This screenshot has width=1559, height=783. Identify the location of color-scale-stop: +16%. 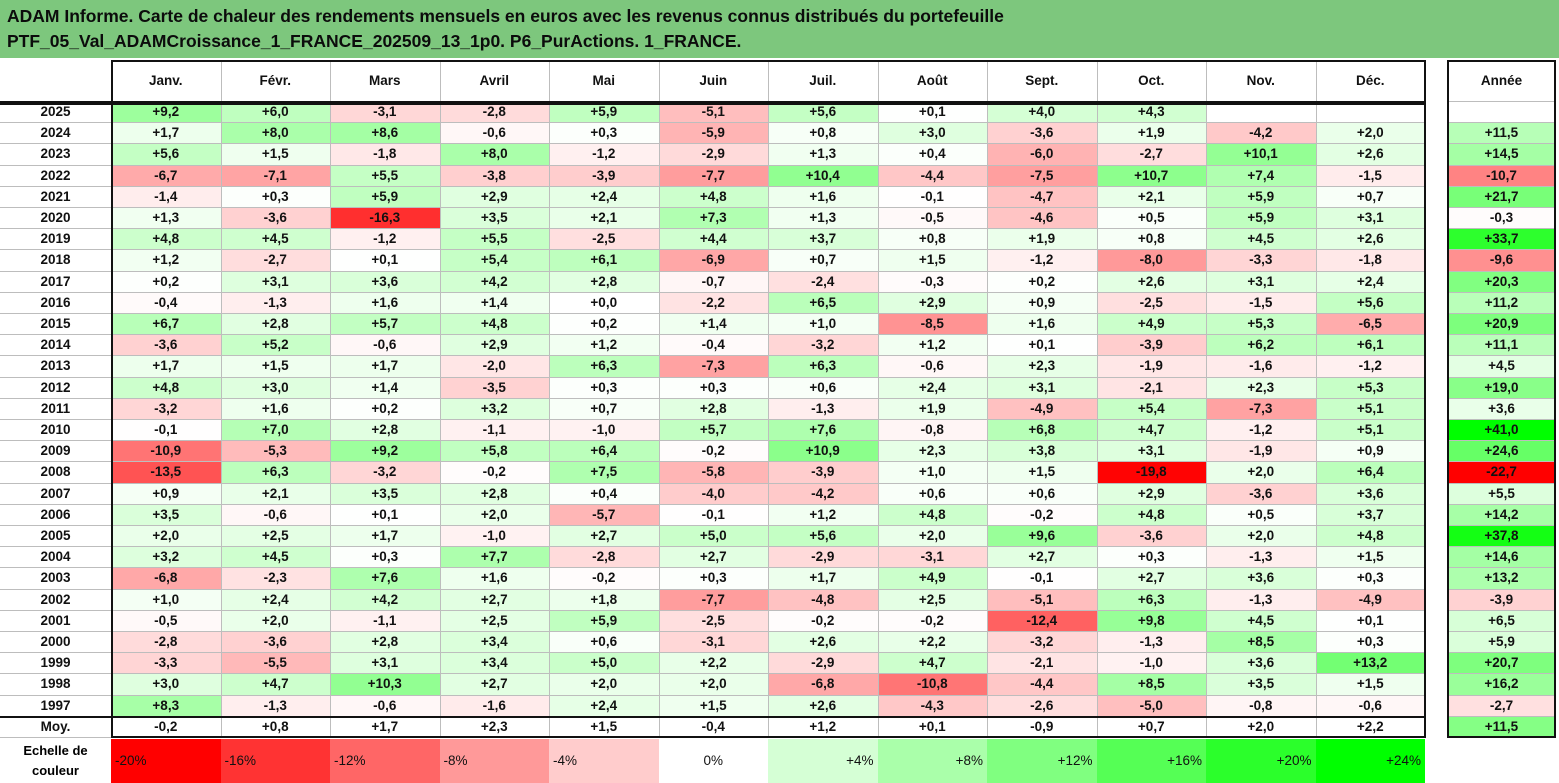
(1151, 761).